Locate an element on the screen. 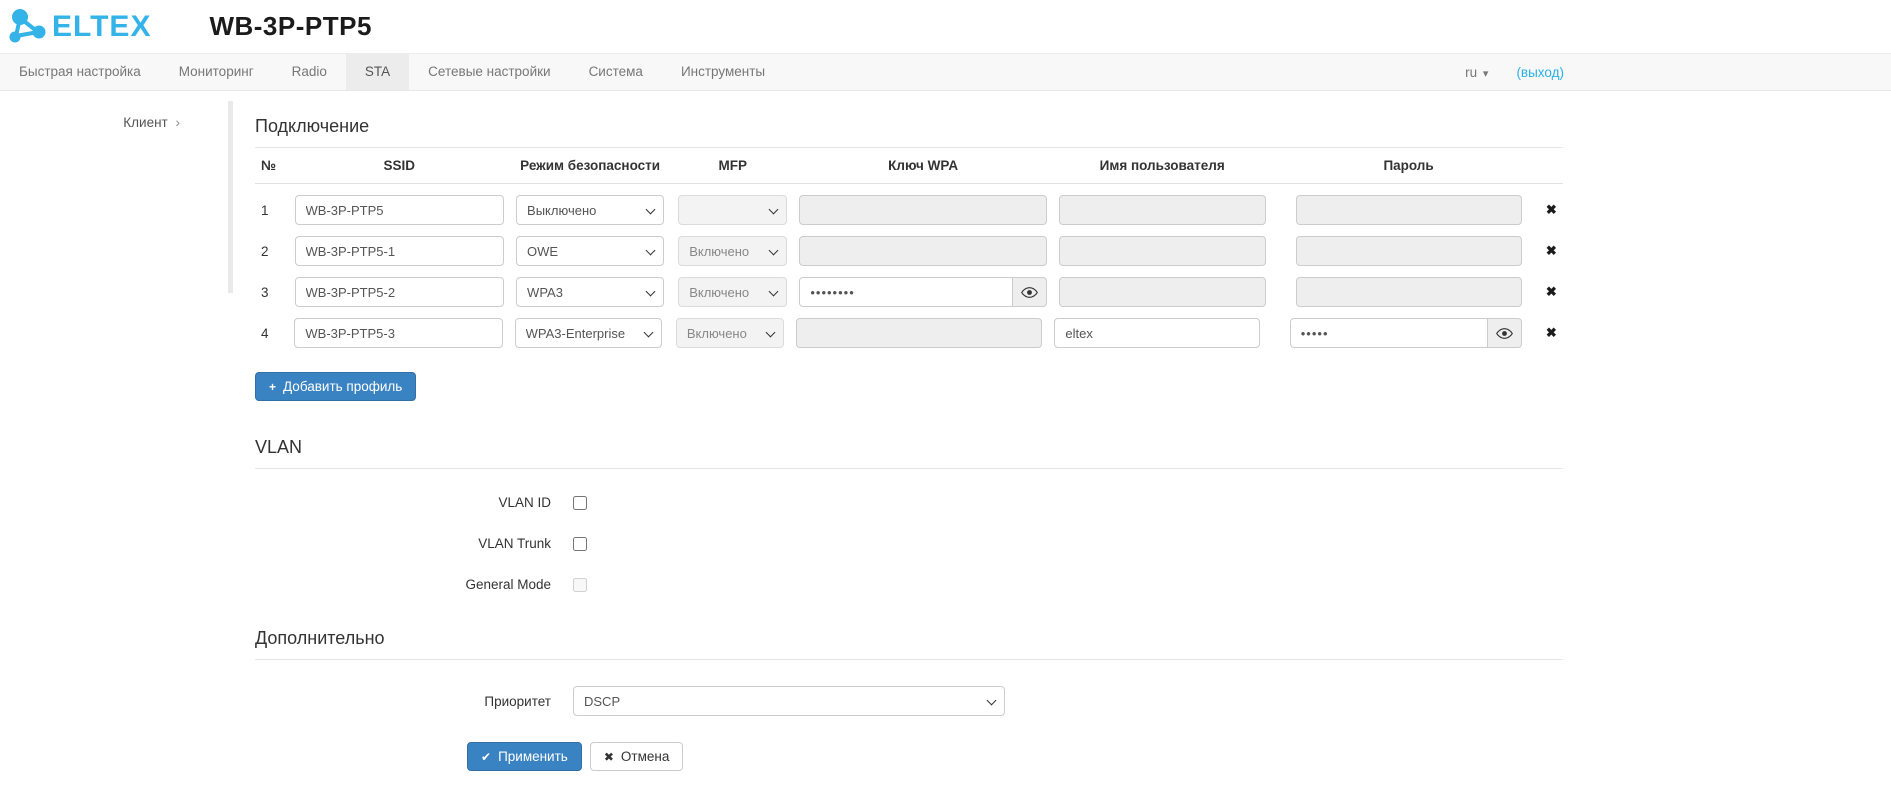 The height and width of the screenshot is (809, 1891). plus-icon: + is located at coordinates (273, 386).